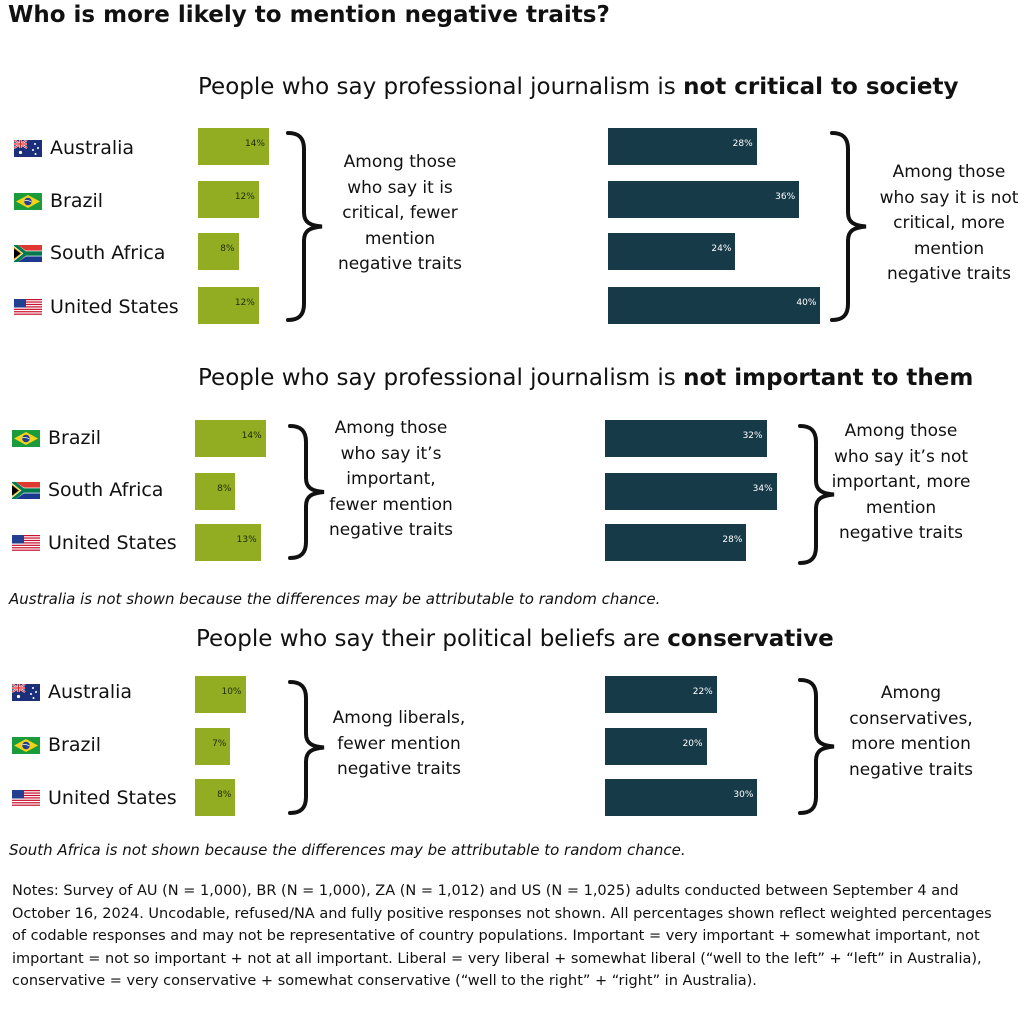 This screenshot has width=1024, height=1015. I want to click on bar-green: 10%, so click(220, 694).